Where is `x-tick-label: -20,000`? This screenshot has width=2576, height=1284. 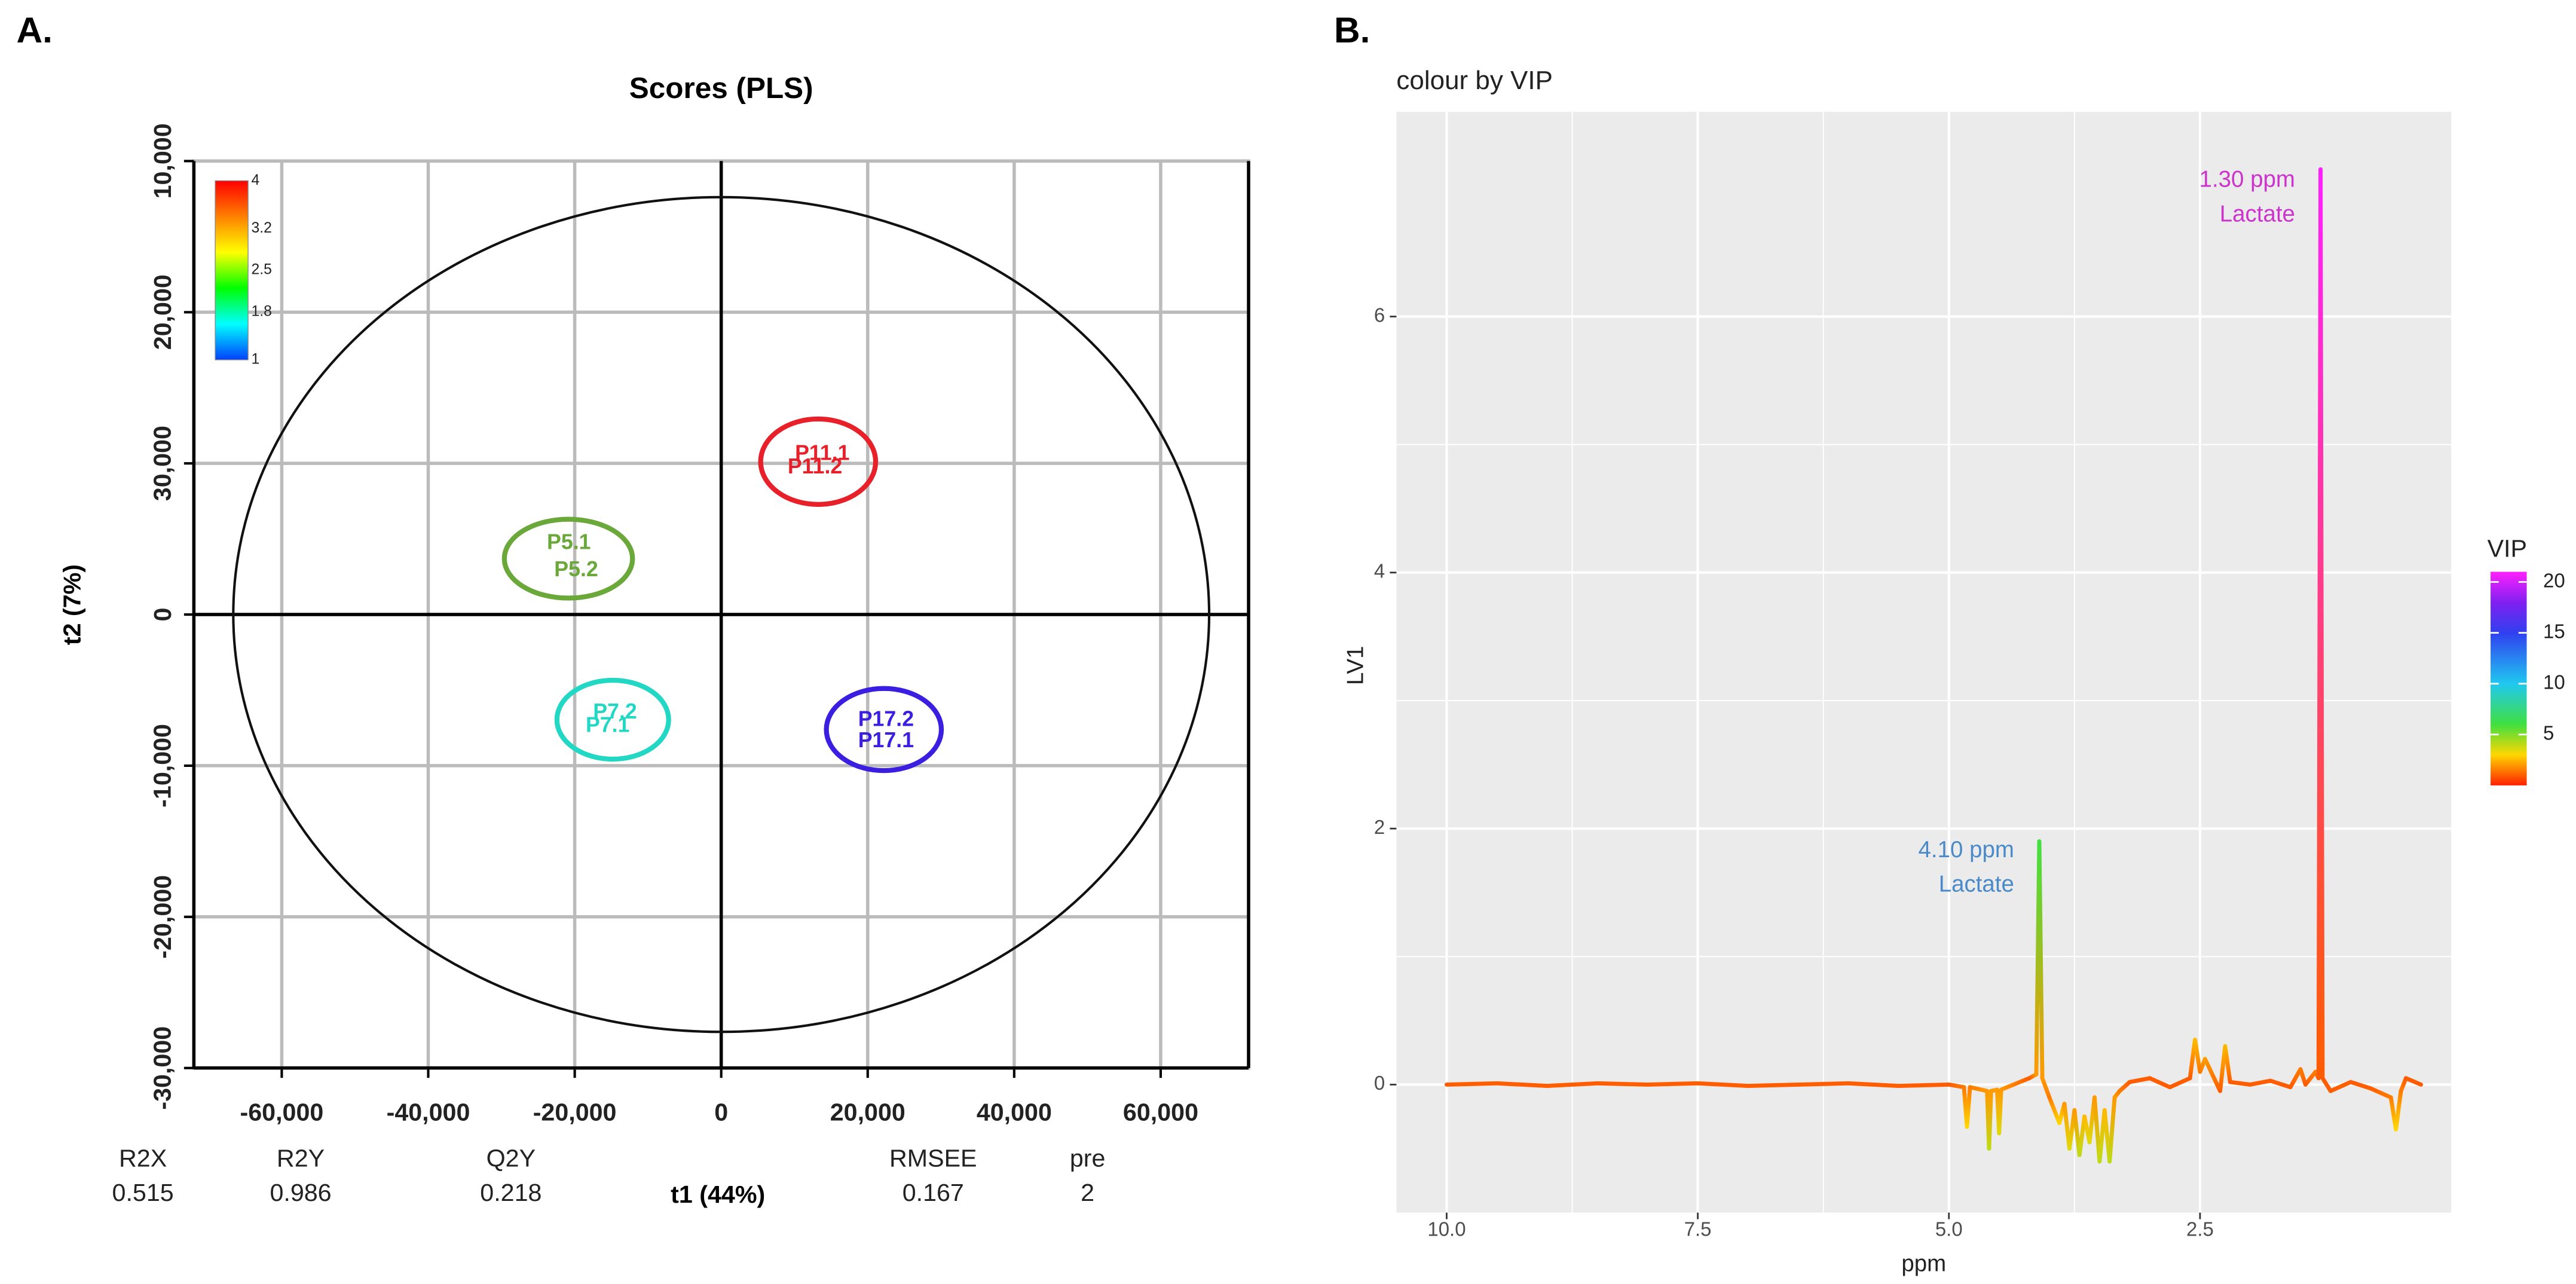 x-tick-label: -20,000 is located at coordinates (575, 1112).